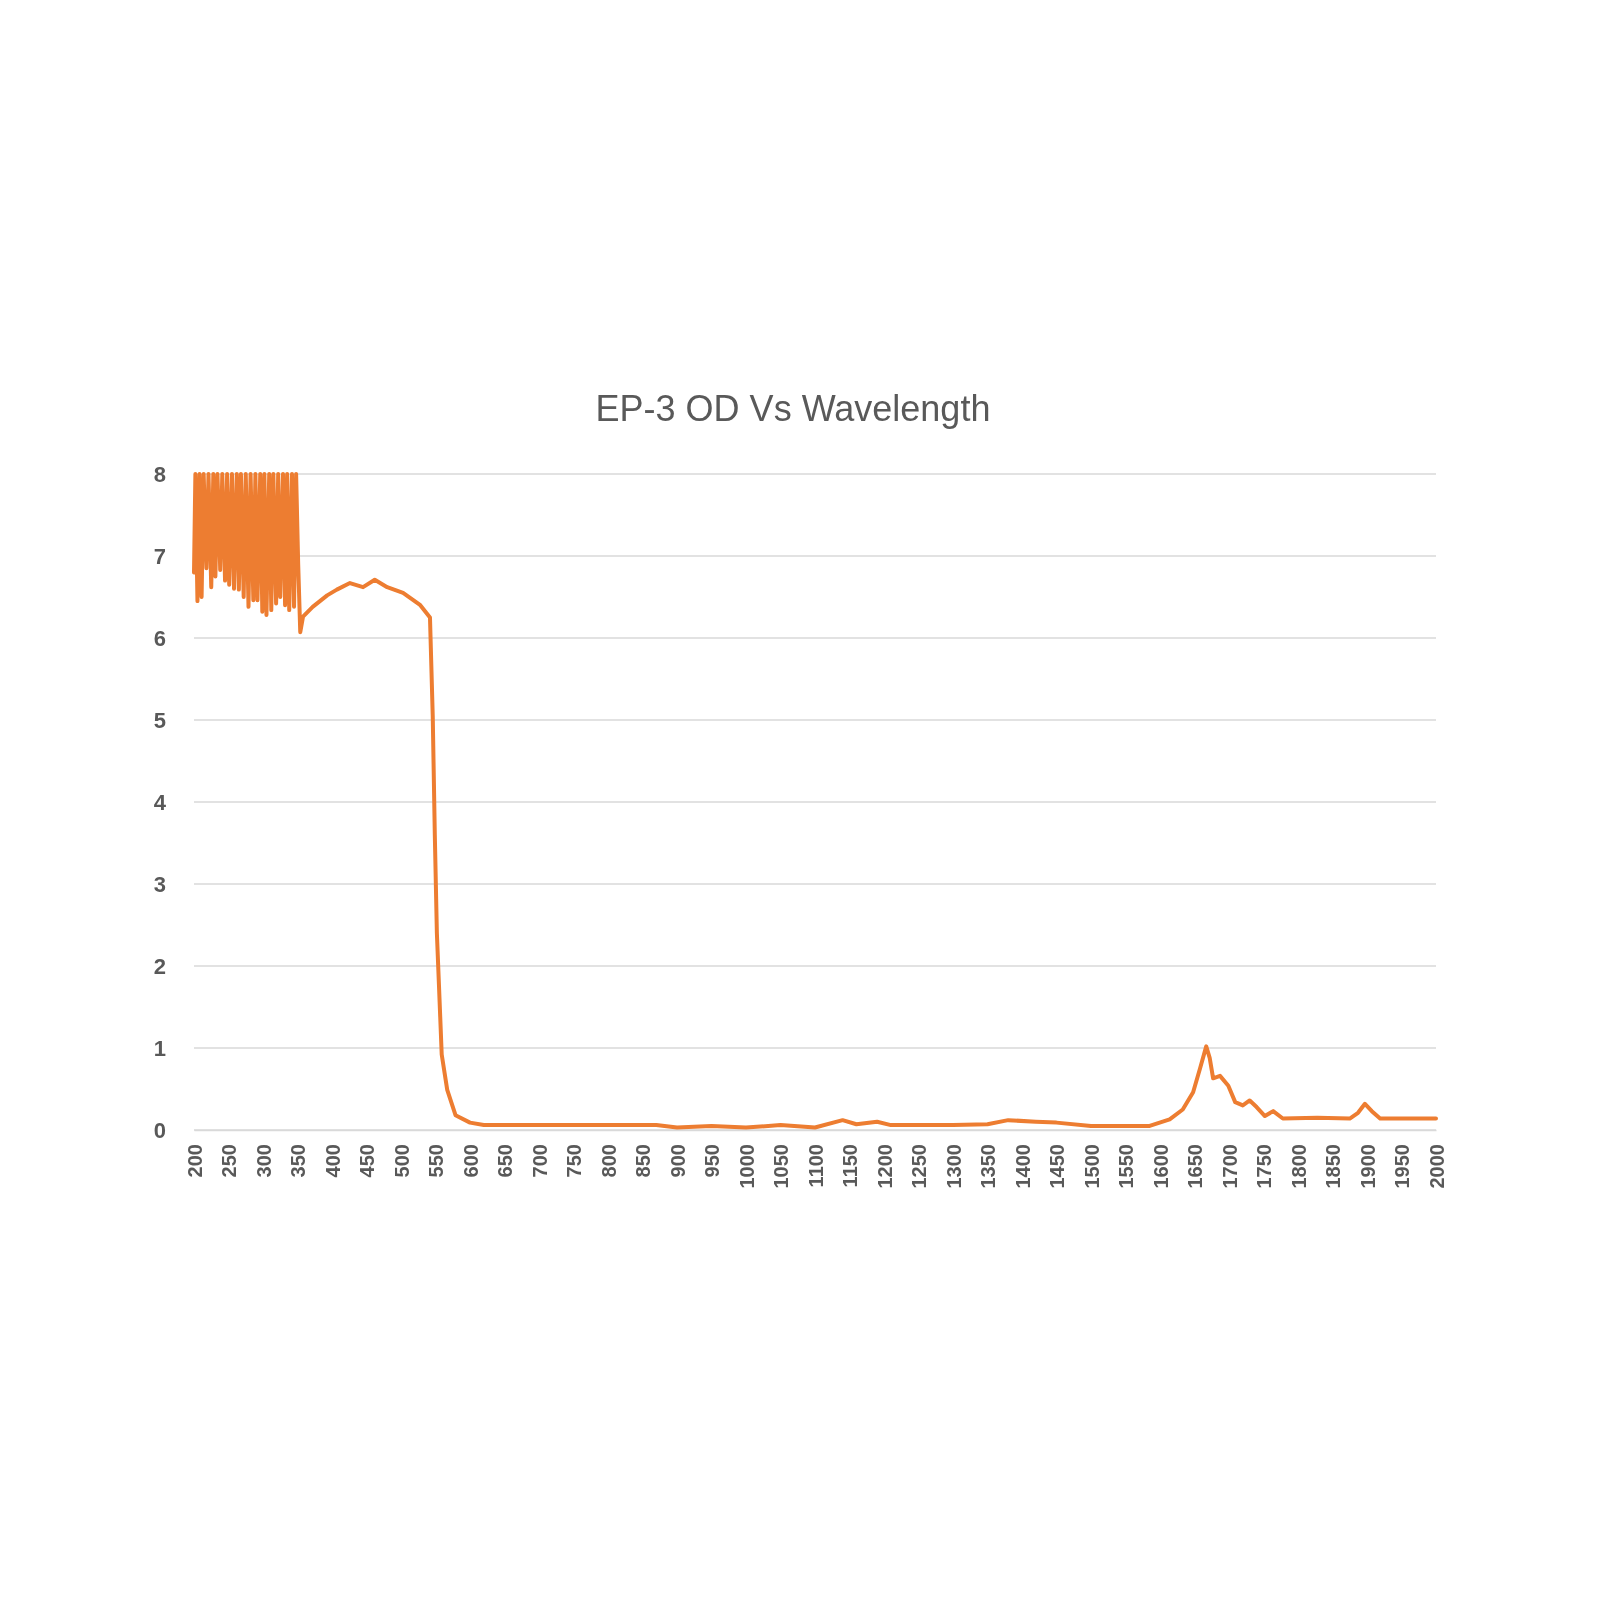  Describe the element at coordinates (988, 1166) in the screenshot. I see `x-tick-label: 1350` at that location.